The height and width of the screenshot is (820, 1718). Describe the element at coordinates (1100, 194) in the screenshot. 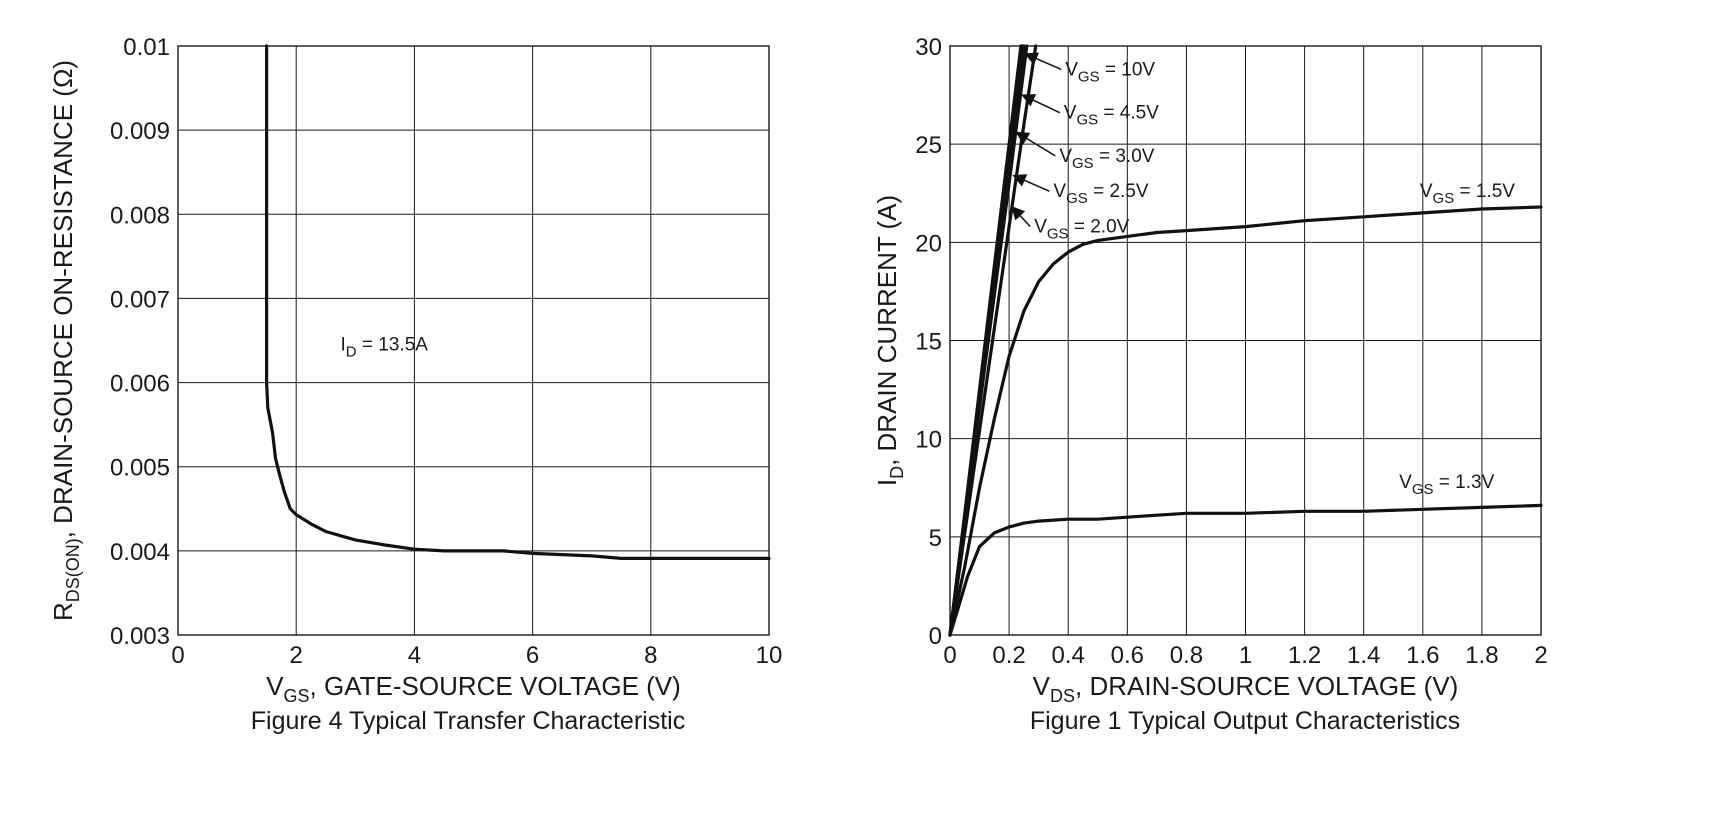

I see `series-label: VGS = 2.5V` at that location.